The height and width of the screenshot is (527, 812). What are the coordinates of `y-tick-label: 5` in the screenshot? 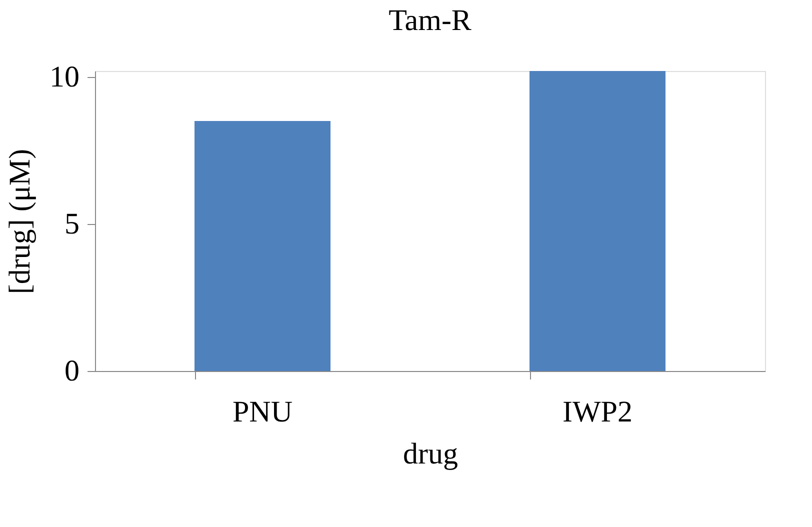 It's located at (72, 223).